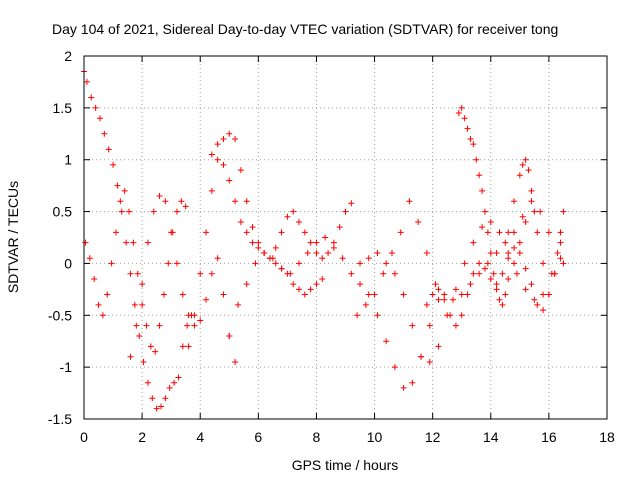  I want to click on y-axis-label: SDTVAR / TECUs, so click(13, 237).